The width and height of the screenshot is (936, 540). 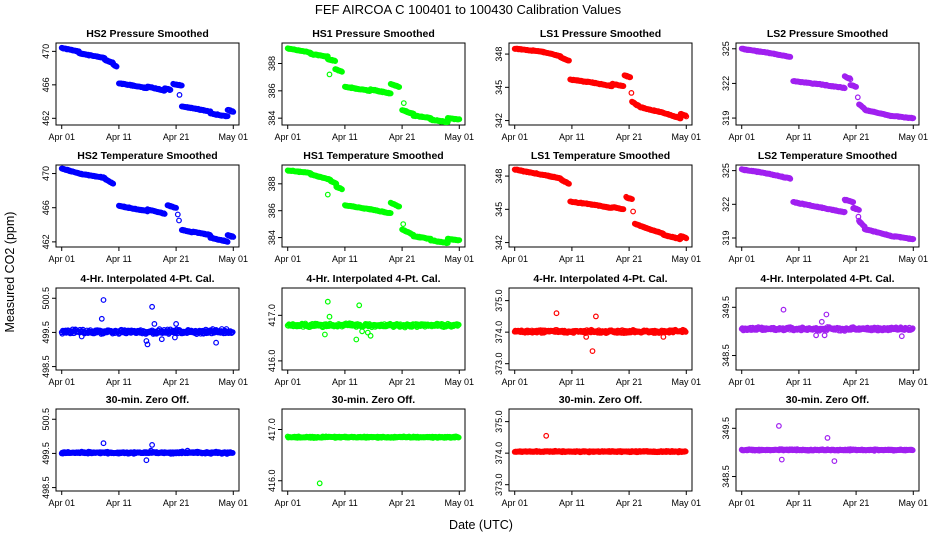 I want to click on y-tick-label: 416.0, so click(x=272, y=361).